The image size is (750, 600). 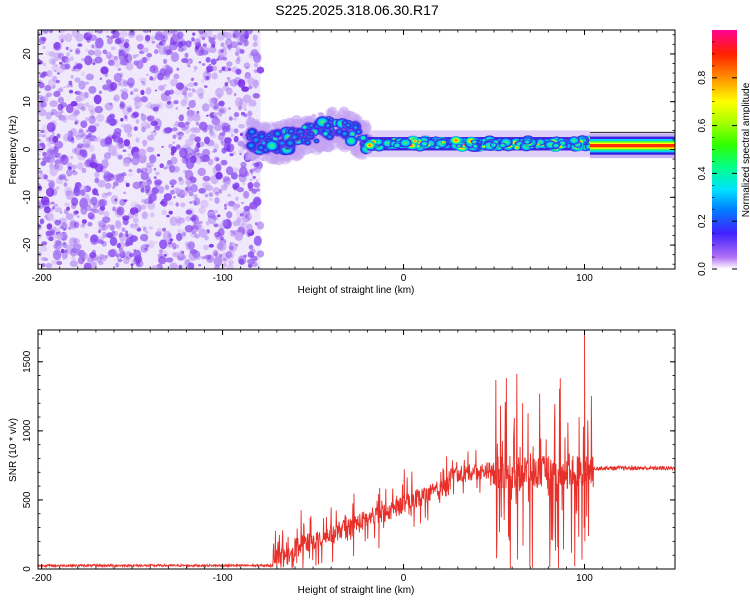 I want to click on colorbar-ticks: 0.0 0.2 0.4 0.6 0.8, so click(x=717, y=158).